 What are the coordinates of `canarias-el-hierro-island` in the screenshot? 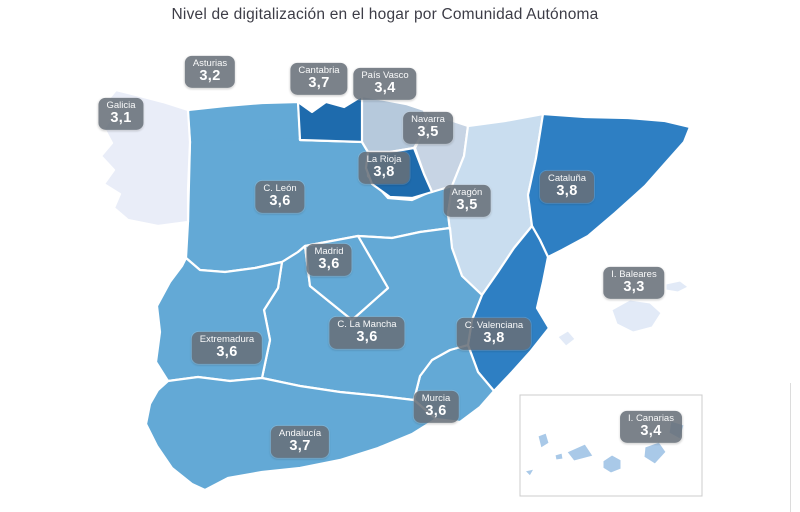 It's located at (529, 472).